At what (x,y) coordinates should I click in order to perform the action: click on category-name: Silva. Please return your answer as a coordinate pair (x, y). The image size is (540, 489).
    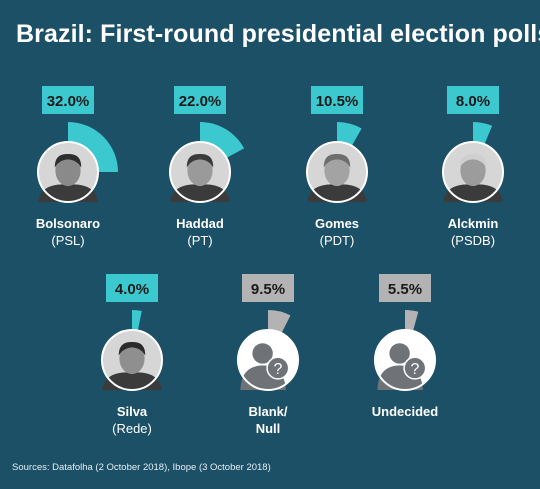
    Looking at the image, I should click on (132, 411).